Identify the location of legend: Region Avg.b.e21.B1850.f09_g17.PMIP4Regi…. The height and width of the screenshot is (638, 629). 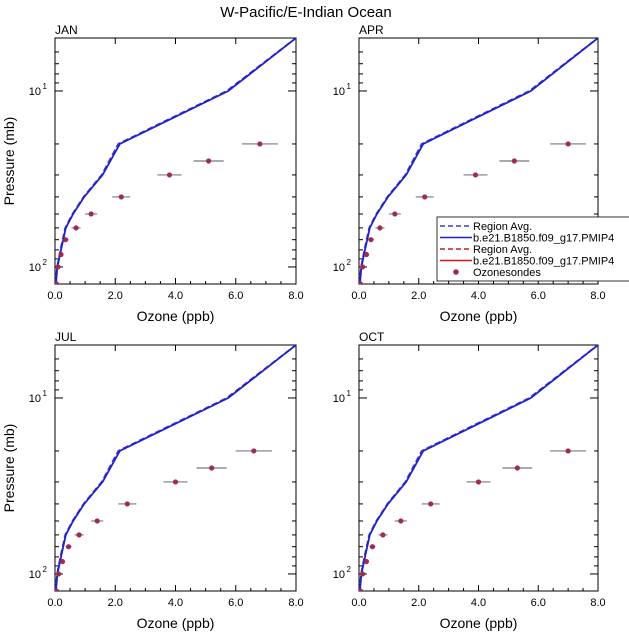
(532, 249).